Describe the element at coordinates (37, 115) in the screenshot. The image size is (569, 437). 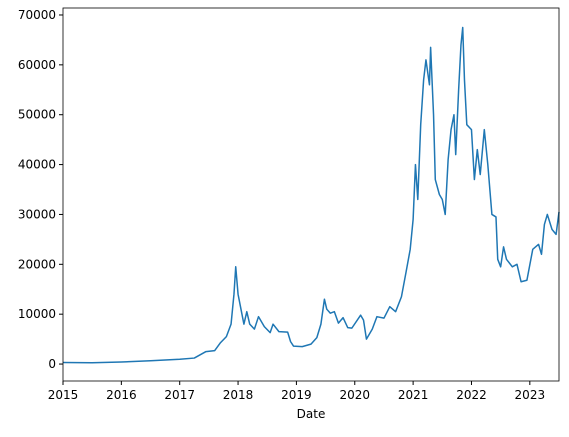
I see `y-tick-label: 50000` at that location.